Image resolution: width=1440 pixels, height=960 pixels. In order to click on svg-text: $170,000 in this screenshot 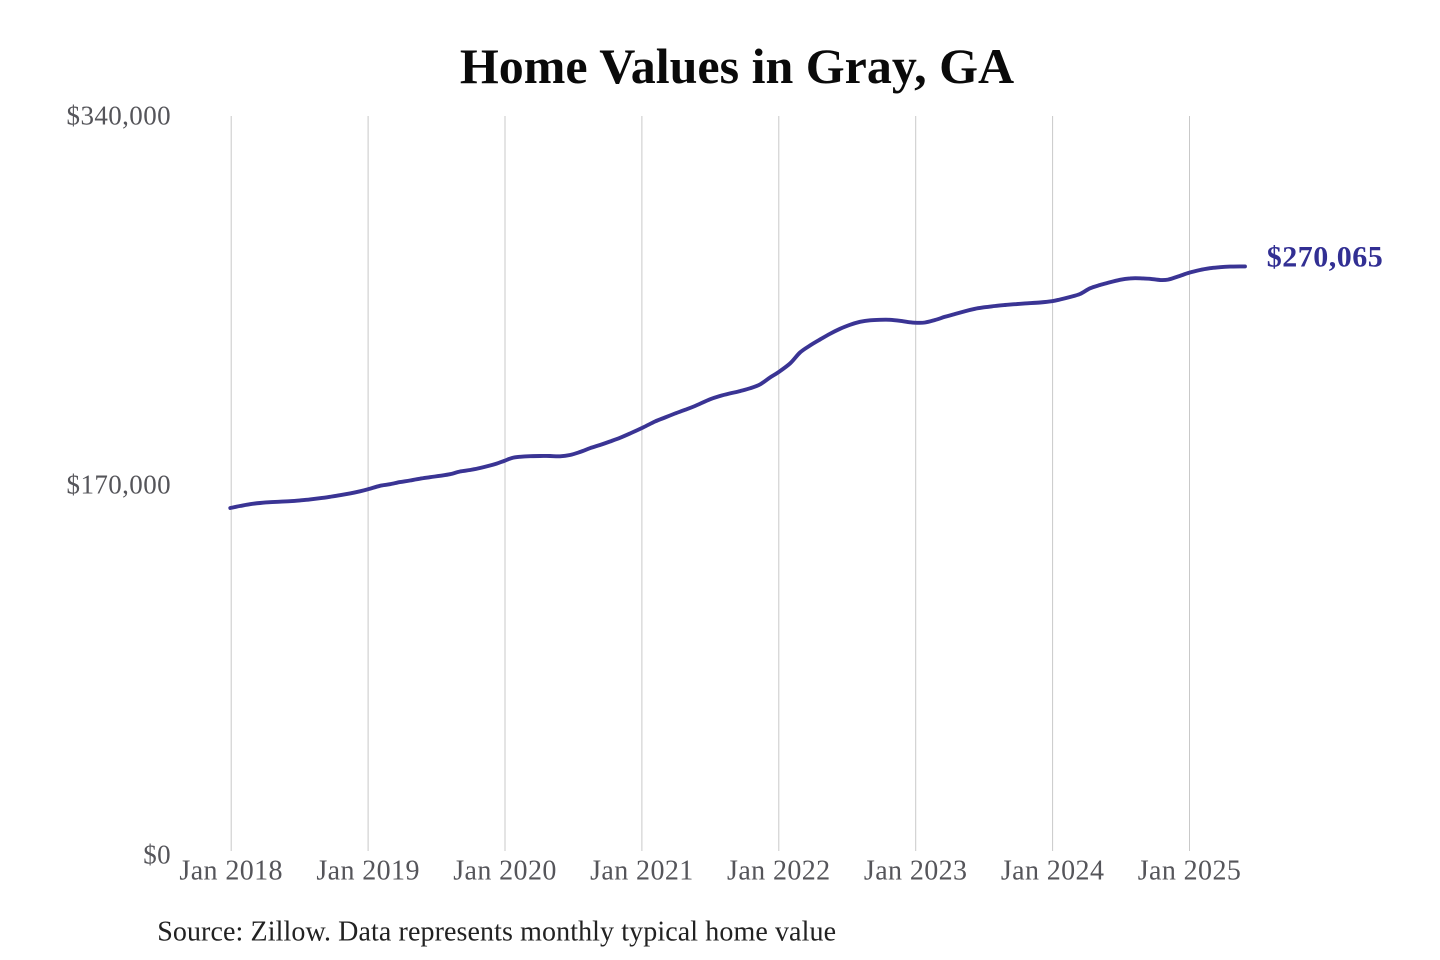, I will do `click(119, 484)`.